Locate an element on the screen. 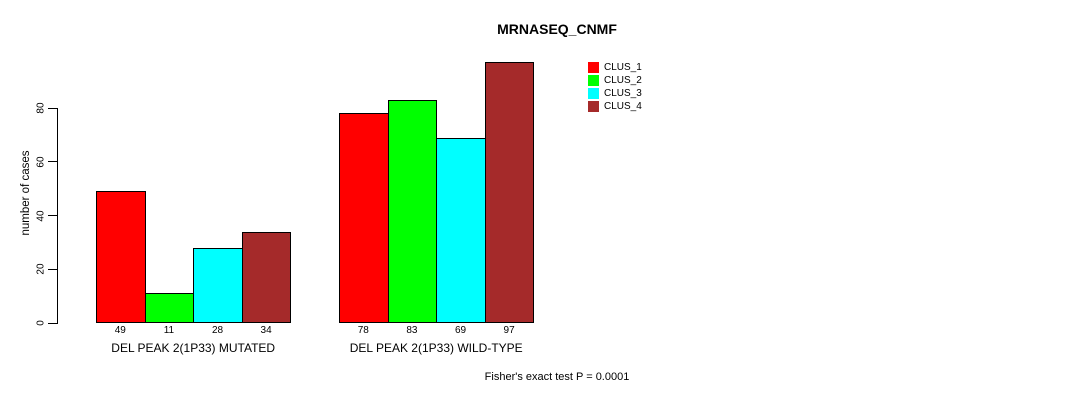 The width and height of the screenshot is (1090, 400). annotation-text: Fisher's exact test P = 0.0001 is located at coordinates (557, 377).